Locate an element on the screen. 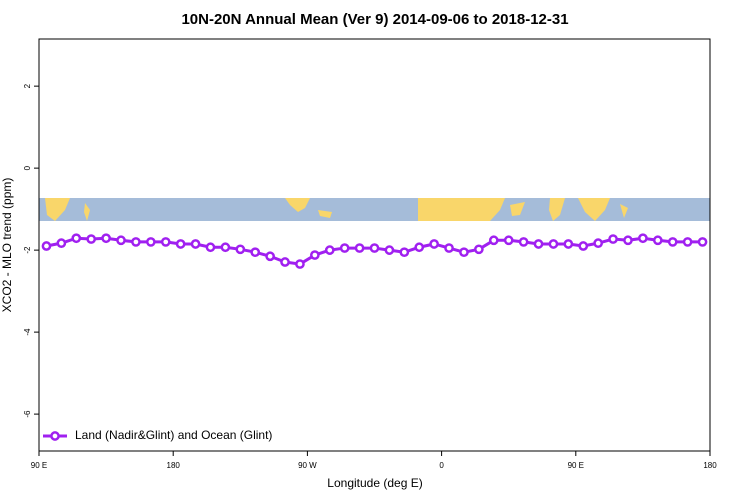 This screenshot has width=750, height=500. y-tick-label: -2 is located at coordinates (27, 250).